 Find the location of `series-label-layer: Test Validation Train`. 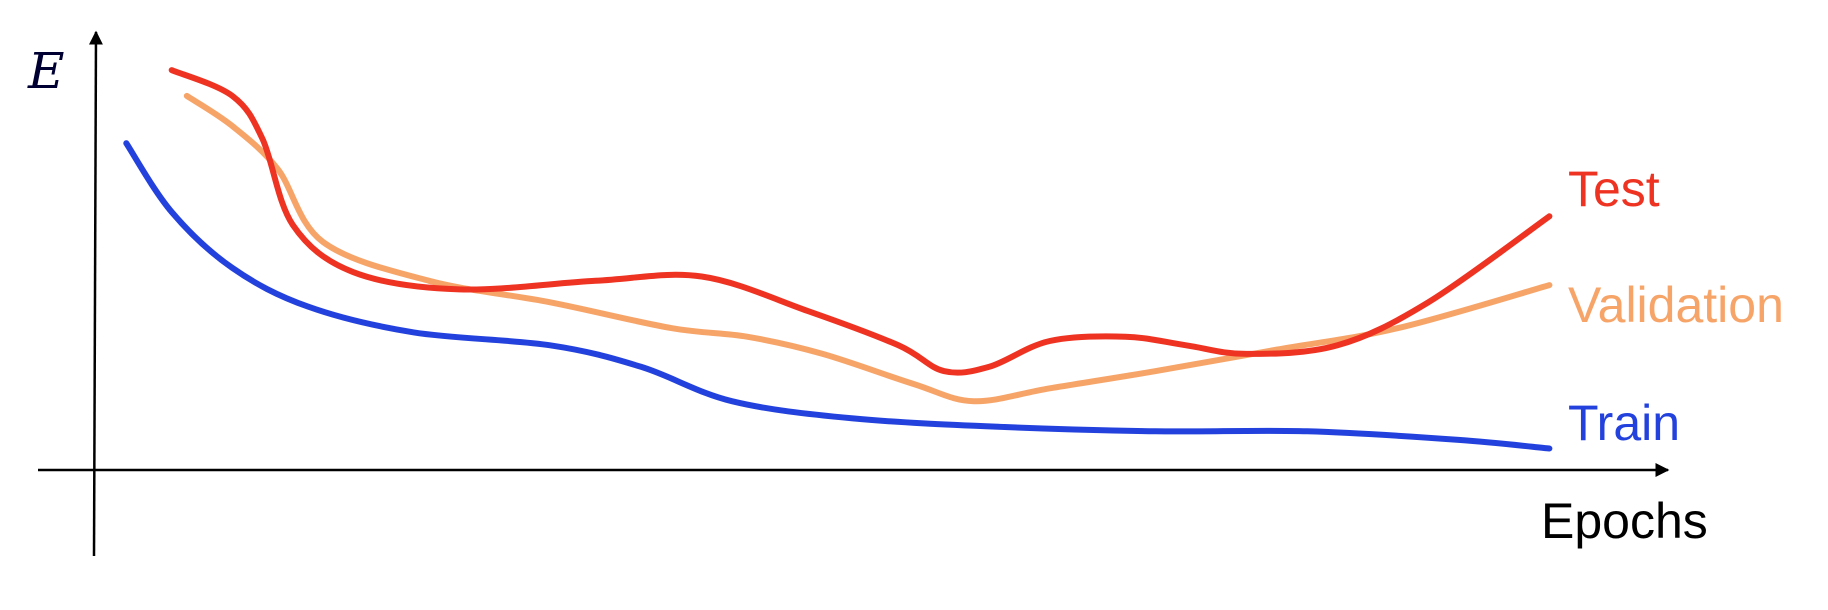

series-label-layer: Test Validation Train is located at coordinates (1676, 306).